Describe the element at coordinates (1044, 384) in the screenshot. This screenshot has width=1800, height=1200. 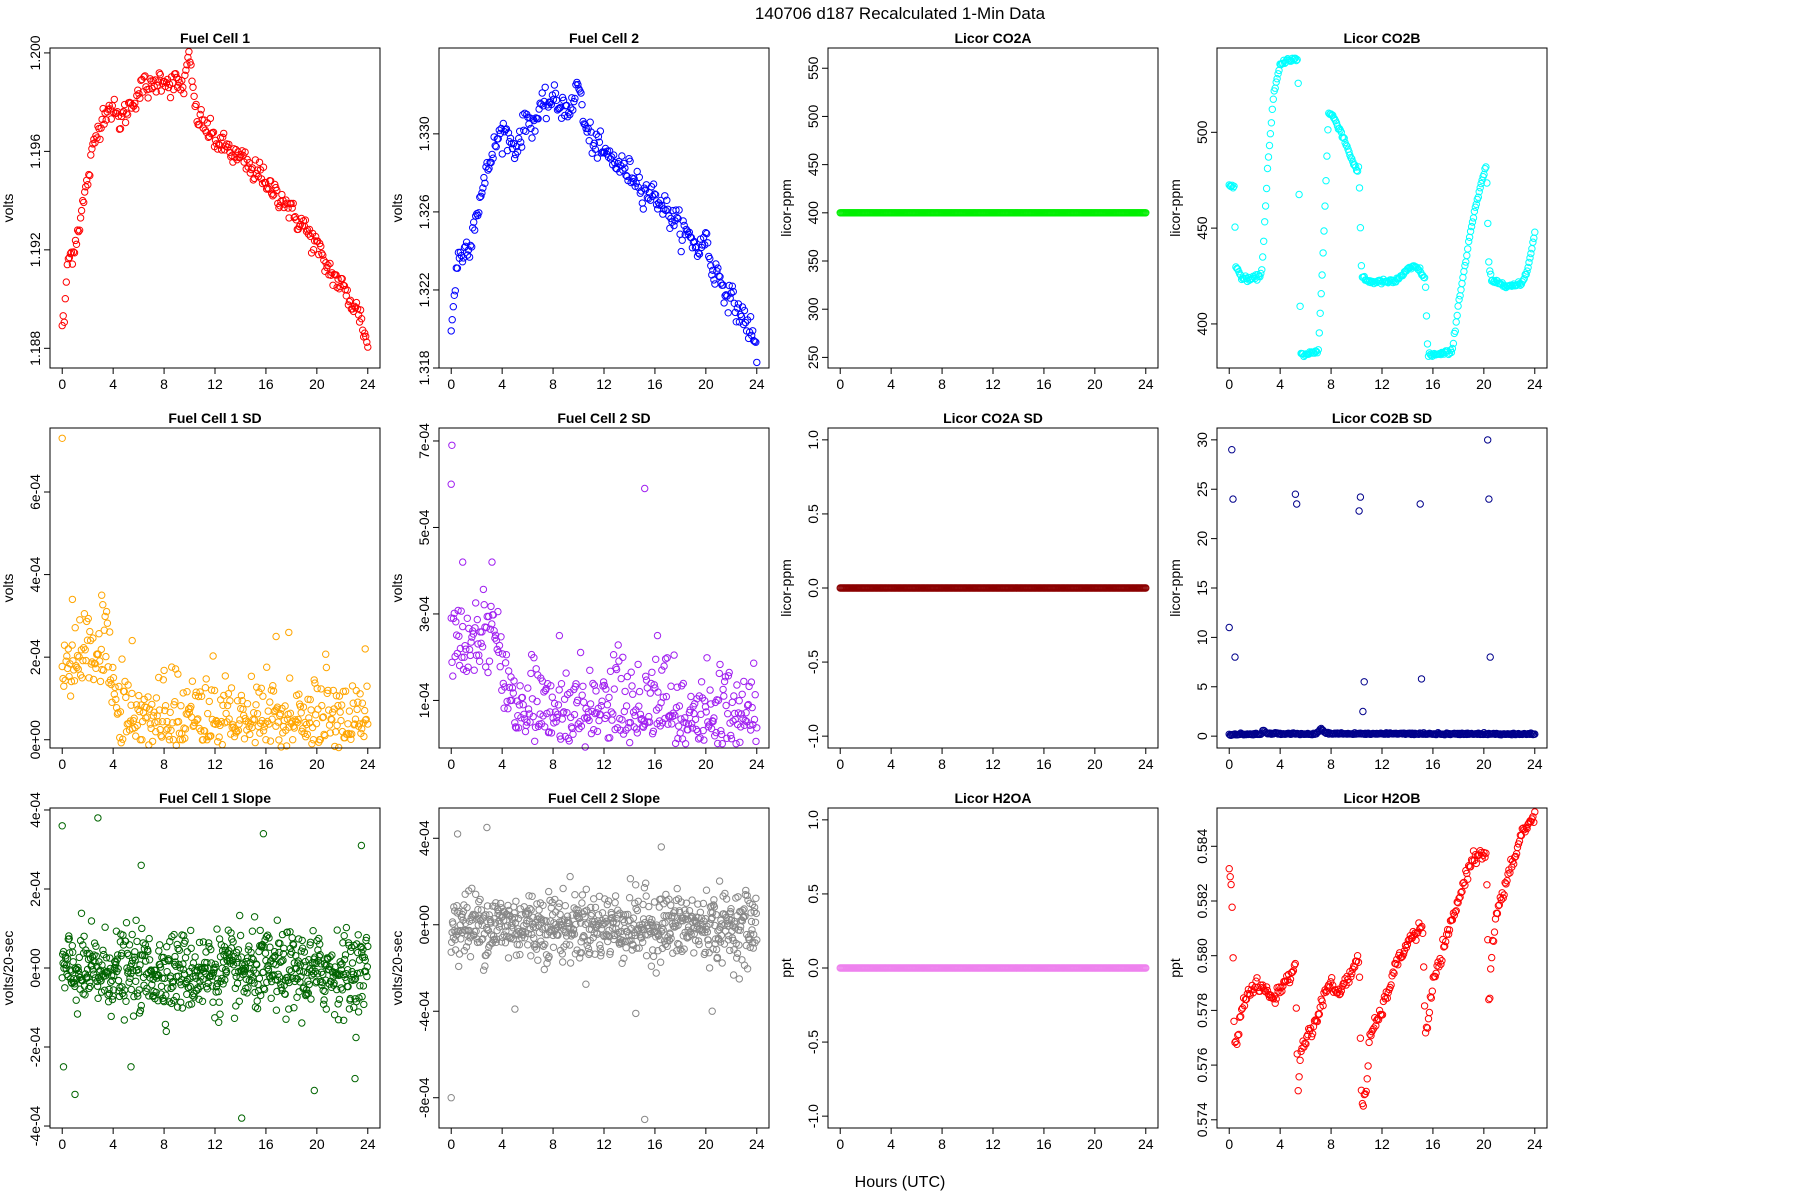
I see `x-tick-label: 16` at that location.